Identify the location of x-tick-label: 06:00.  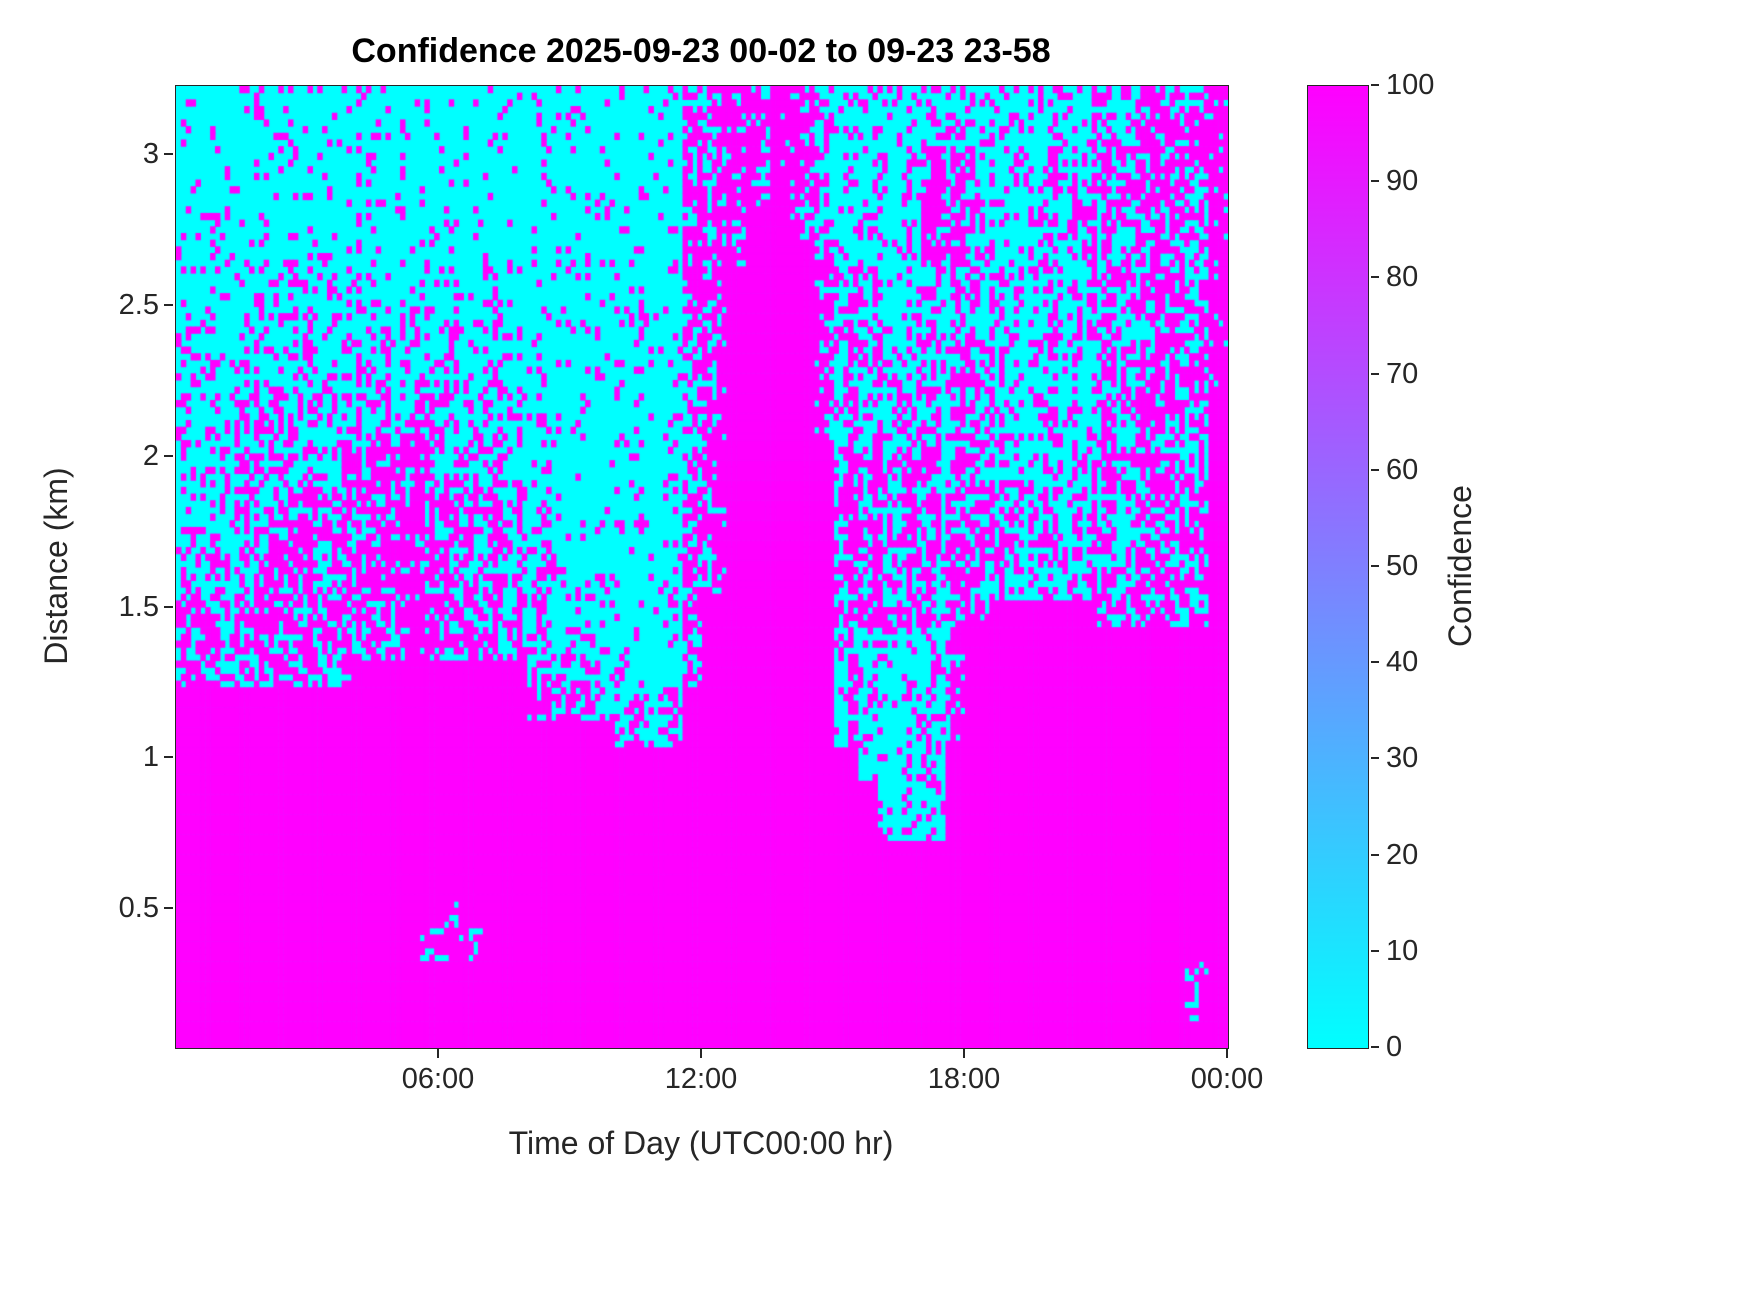
(438, 1079).